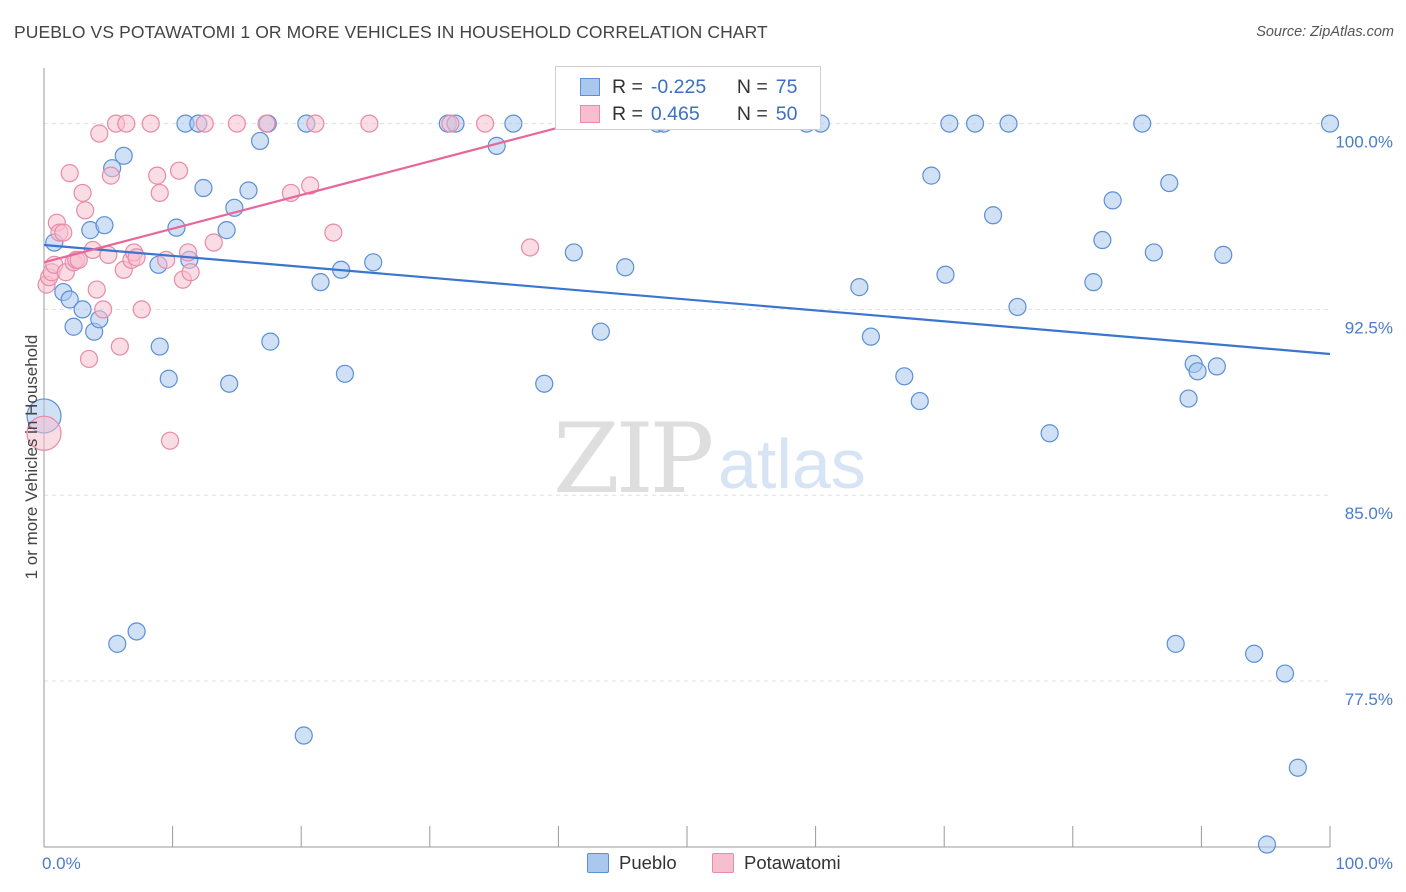 The height and width of the screenshot is (892, 1406). What do you see at coordinates (1369, 327) in the screenshot?
I see `y-tick-label-1: 92.5%` at bounding box center [1369, 327].